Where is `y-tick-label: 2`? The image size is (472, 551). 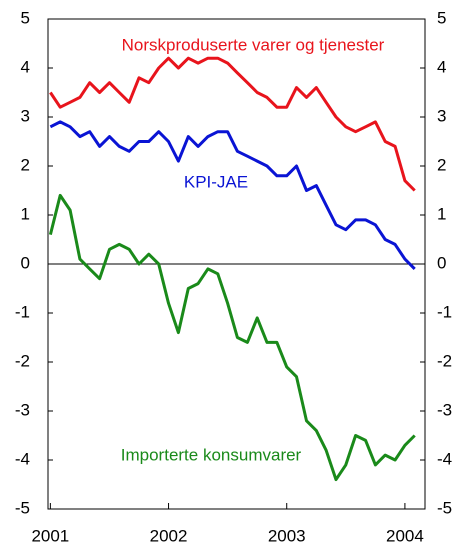 y-tick-label: 2 is located at coordinates (25, 164).